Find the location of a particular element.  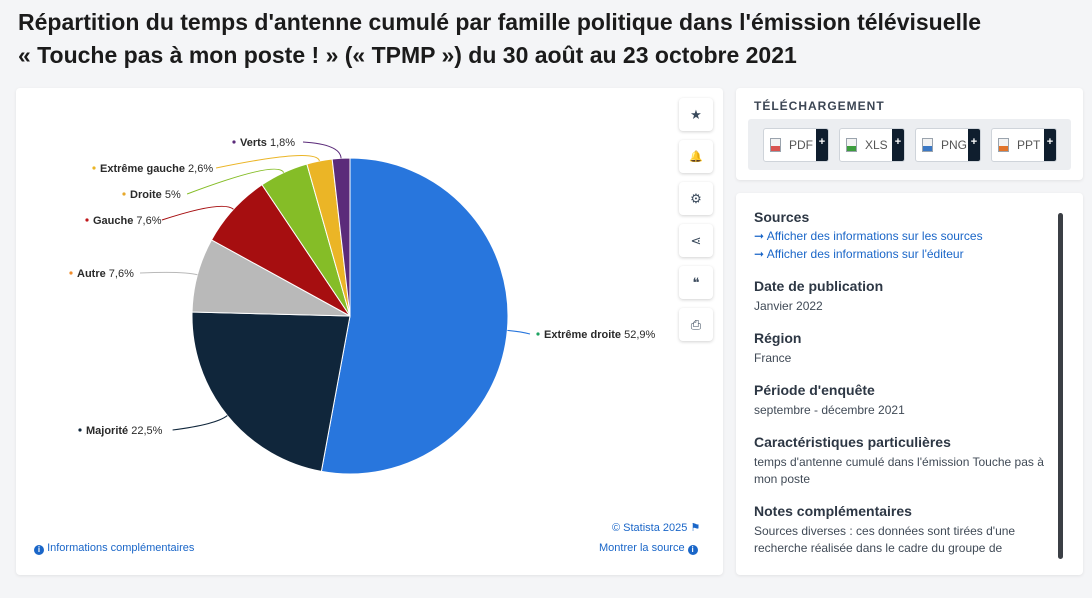

survey-period-heading: Période d'enquête is located at coordinates (814, 390).